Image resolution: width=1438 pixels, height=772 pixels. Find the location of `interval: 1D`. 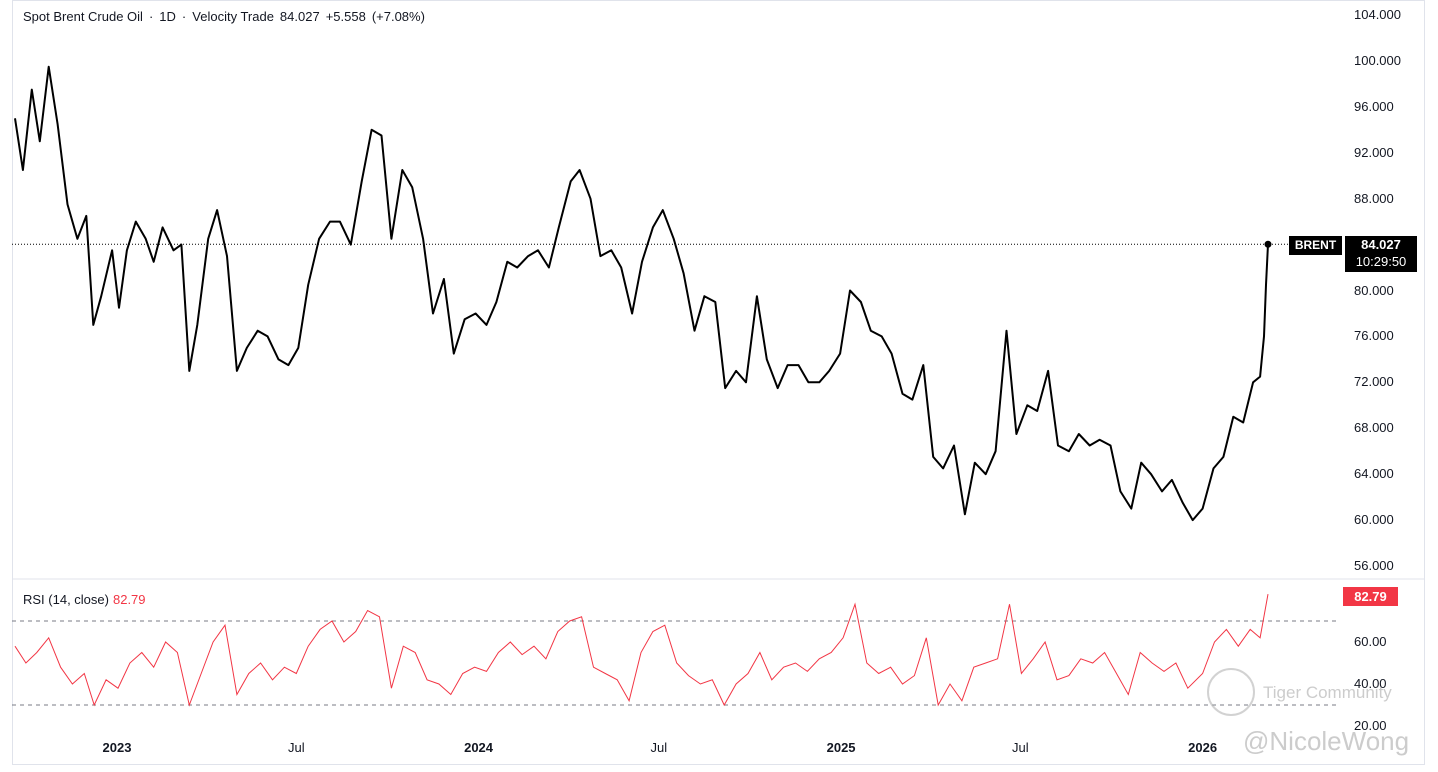

interval: 1D is located at coordinates (167, 16).